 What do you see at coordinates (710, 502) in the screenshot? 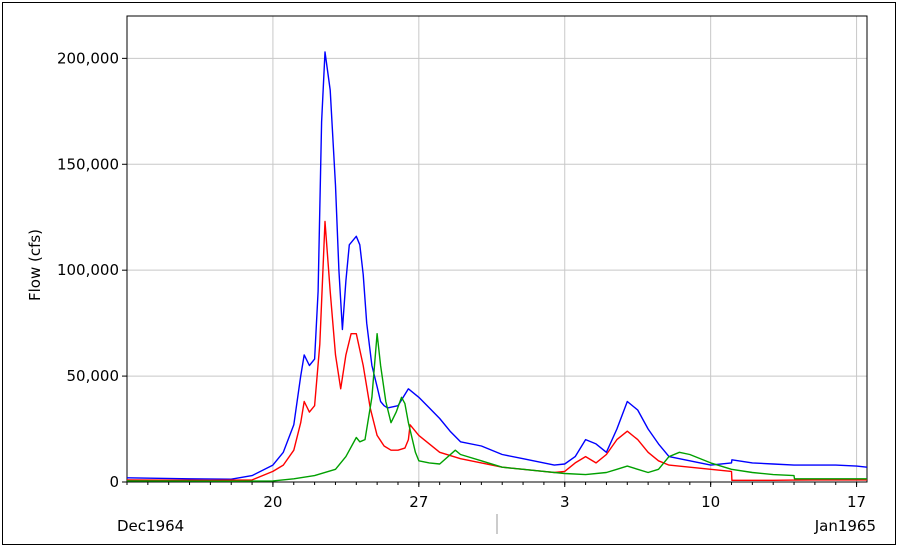
I see `x-tick-label: 10` at bounding box center [710, 502].